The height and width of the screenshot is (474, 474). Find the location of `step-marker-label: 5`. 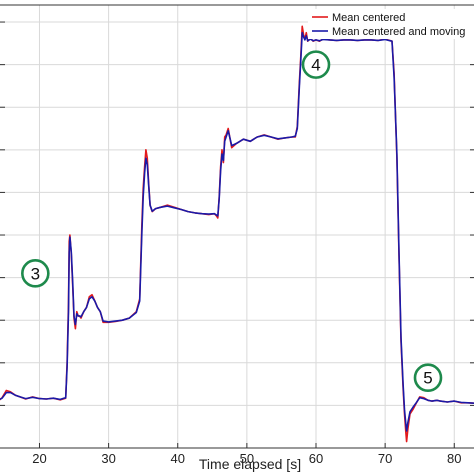

step-marker-label: 5 is located at coordinates (427, 378).